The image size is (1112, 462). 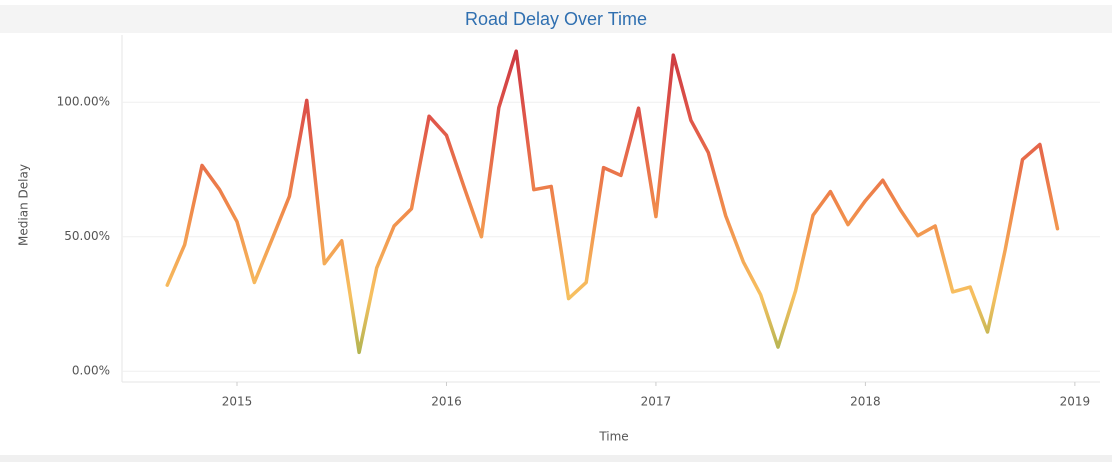 What do you see at coordinates (91, 371) in the screenshot?
I see `y-tick-label: 0.00%` at bounding box center [91, 371].